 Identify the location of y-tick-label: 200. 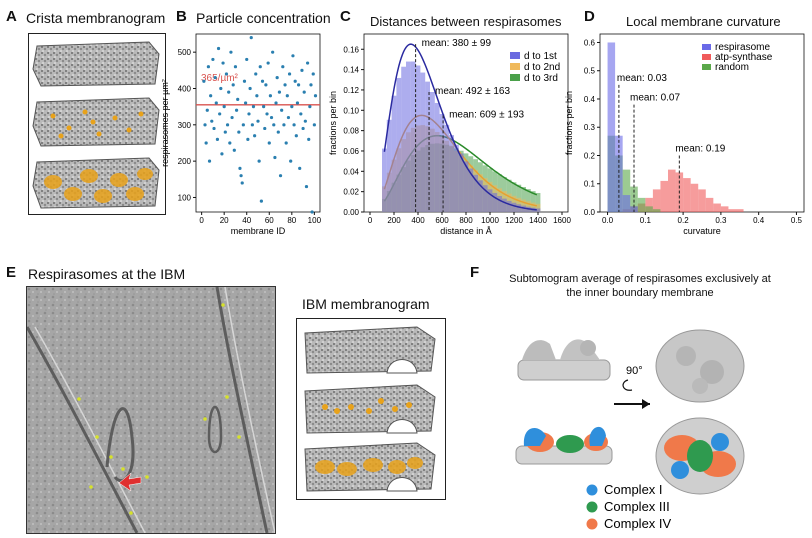
(185, 161).